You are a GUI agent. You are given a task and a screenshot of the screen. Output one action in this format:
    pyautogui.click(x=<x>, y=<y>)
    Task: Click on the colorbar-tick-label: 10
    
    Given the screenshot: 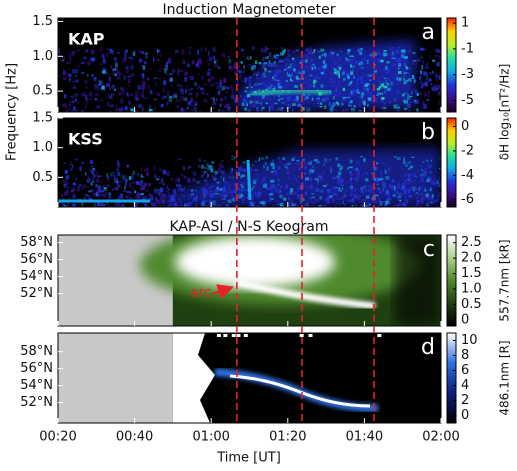 What is the action you would take?
    pyautogui.click(x=469, y=340)
    